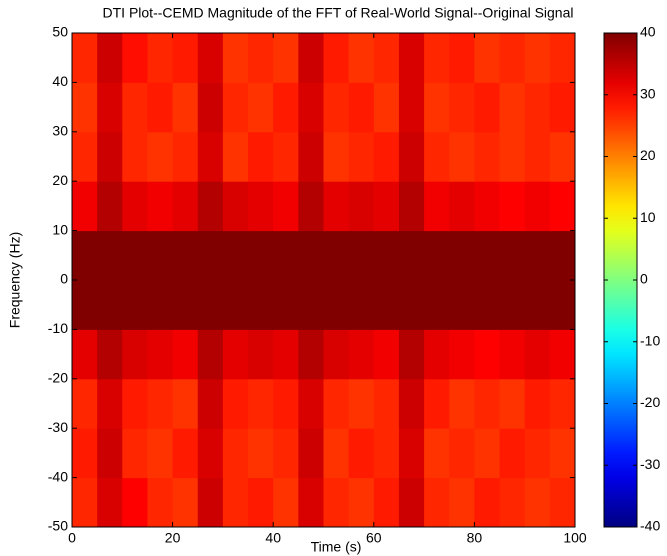 This screenshot has width=667, height=556. I want to click on y-tick-label: -30, so click(58, 427).